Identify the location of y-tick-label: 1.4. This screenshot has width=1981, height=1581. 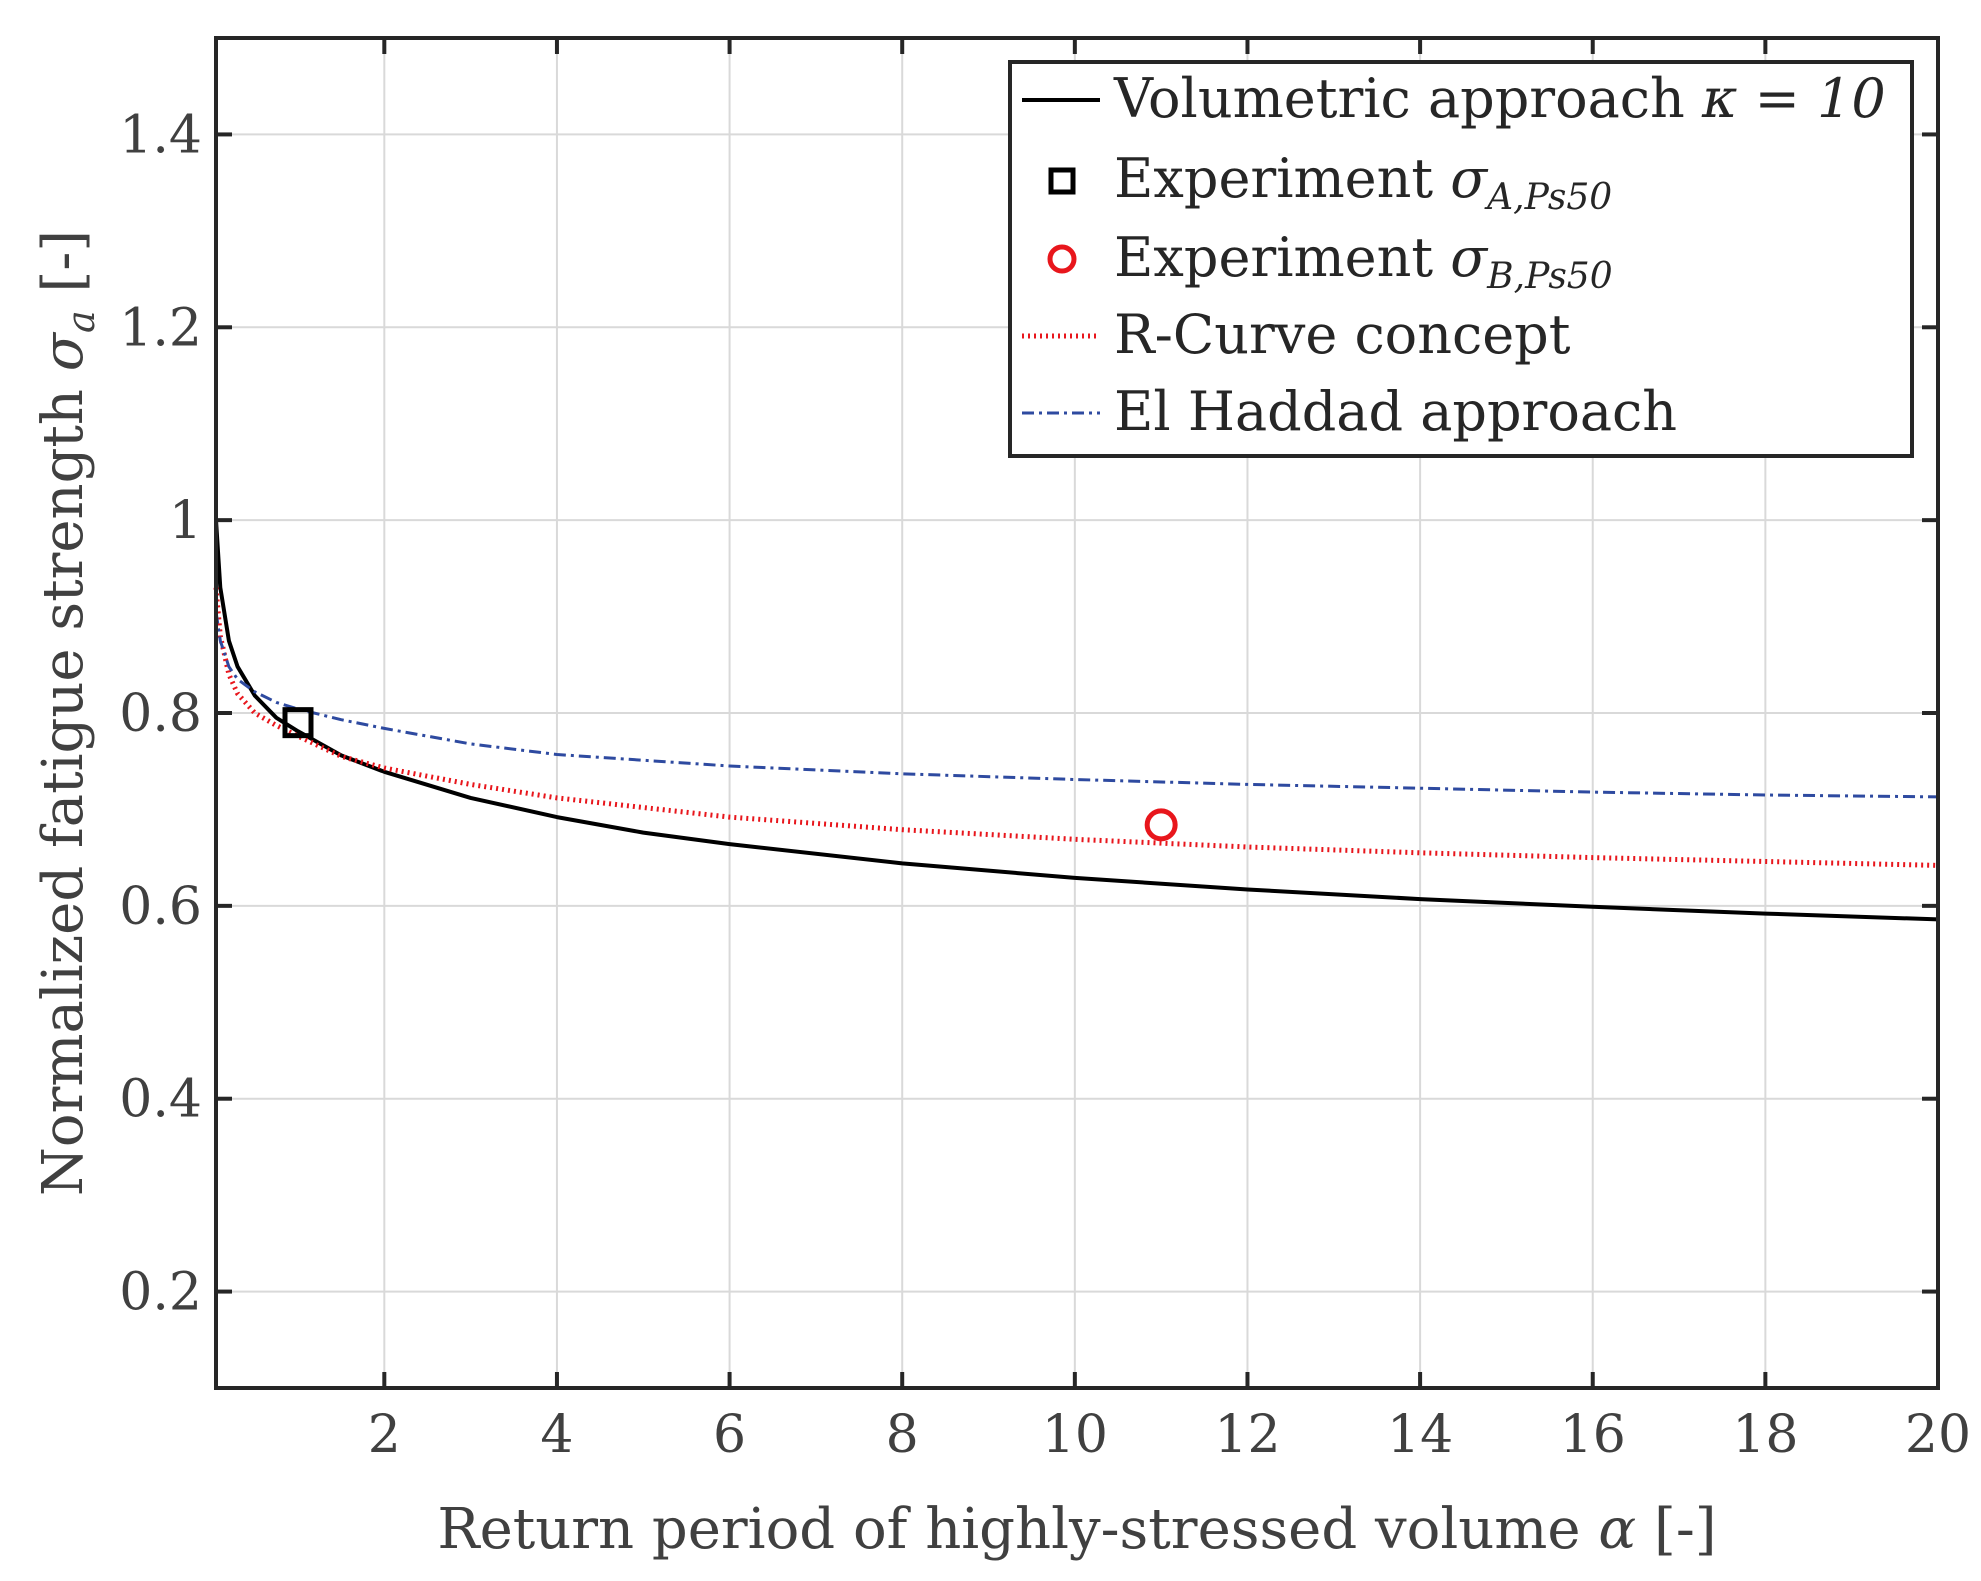
(160, 135).